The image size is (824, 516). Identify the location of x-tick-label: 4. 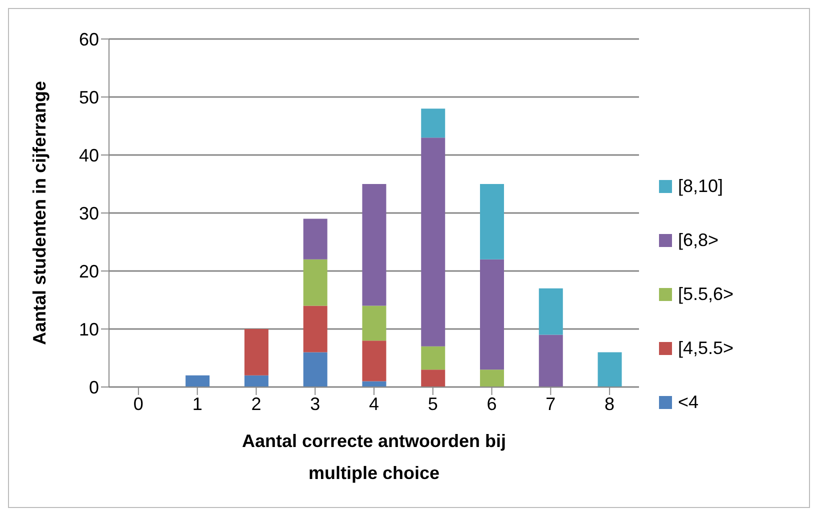
(374, 404).